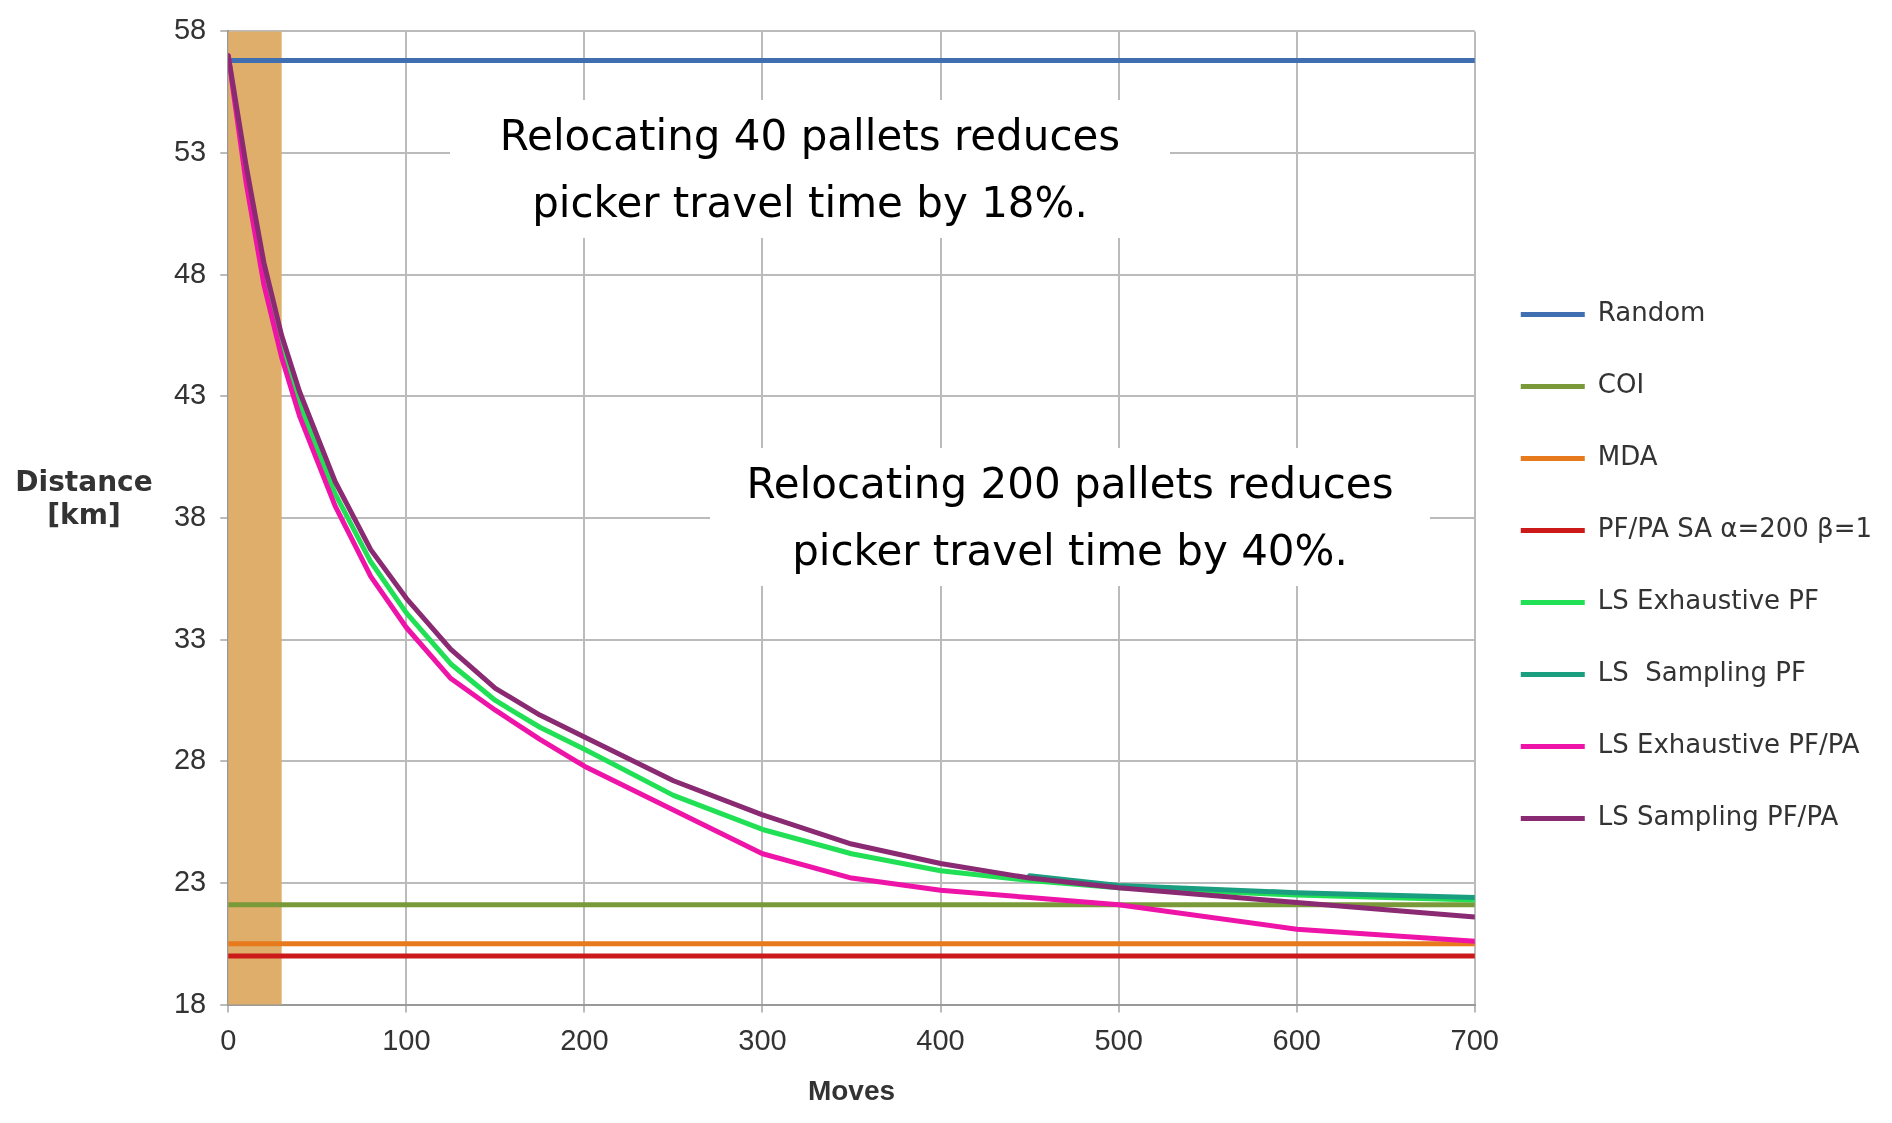 The image size is (1892, 1123). Describe the element at coordinates (190, 394) in the screenshot. I see `y-tick-label: 43` at that location.